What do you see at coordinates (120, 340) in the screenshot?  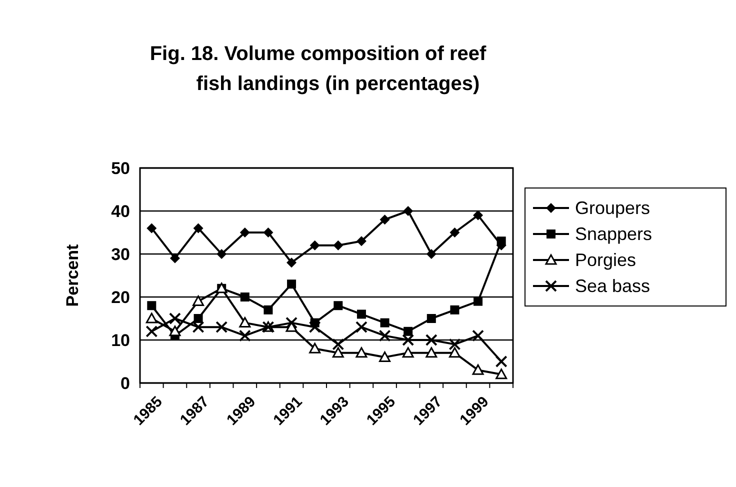 I see `y-tick-label: 10` at bounding box center [120, 340].